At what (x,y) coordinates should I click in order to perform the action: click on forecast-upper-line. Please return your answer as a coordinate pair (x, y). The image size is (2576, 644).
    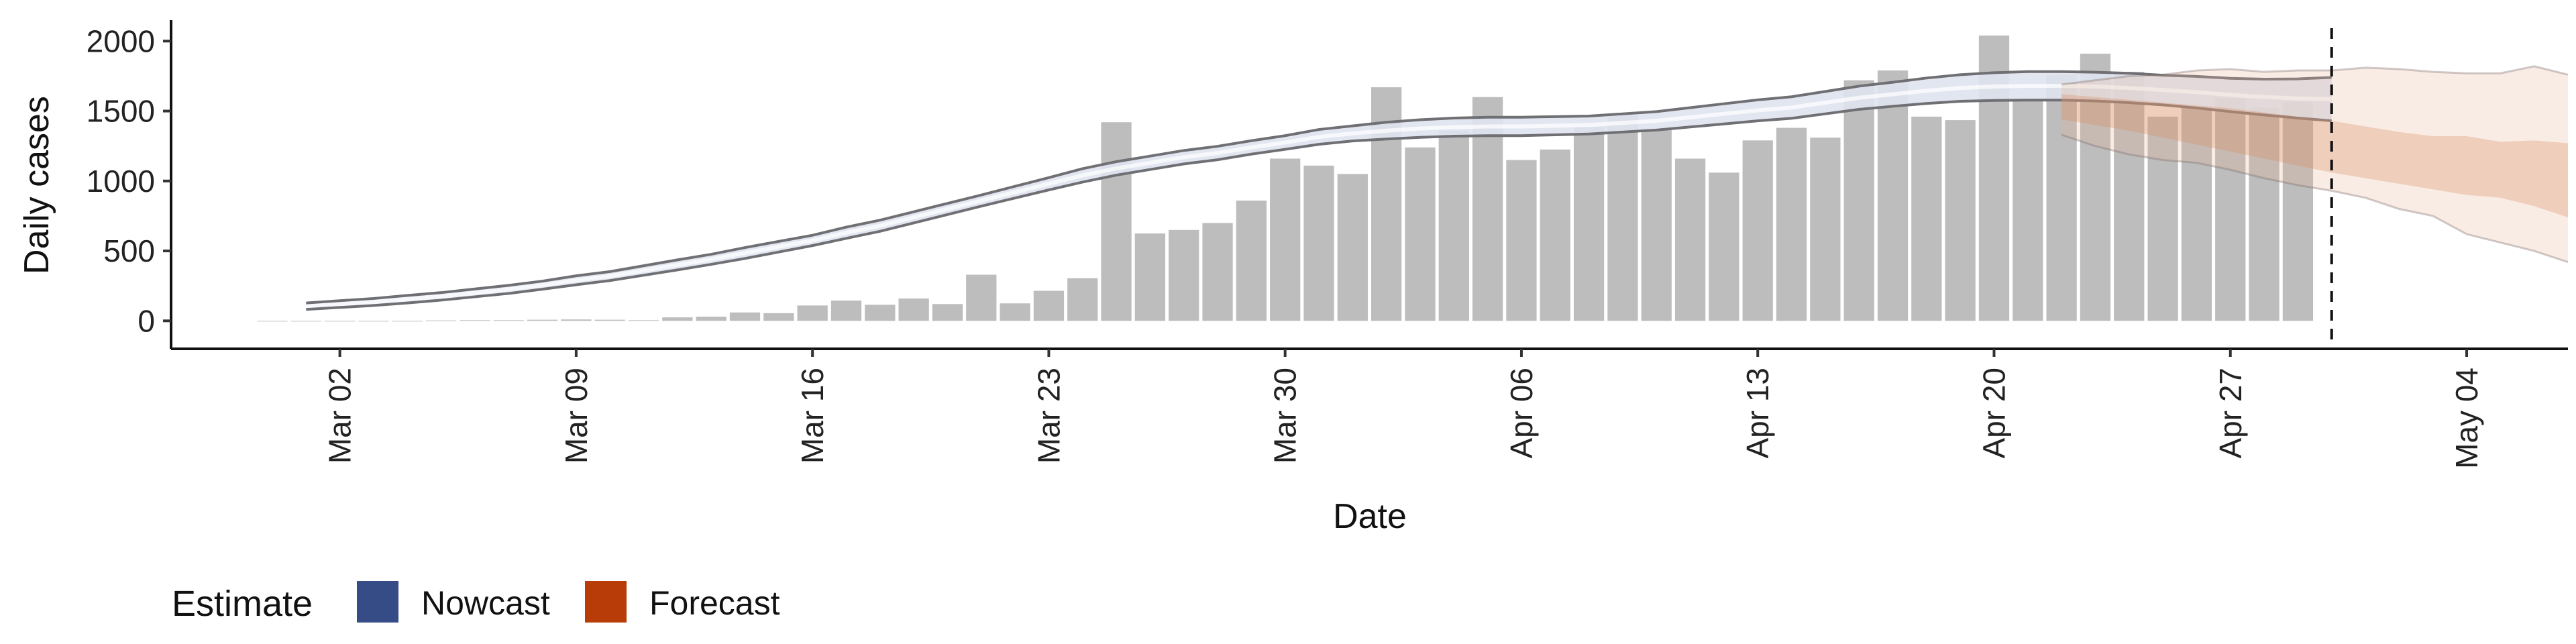
    Looking at the image, I should click on (2315, 75).